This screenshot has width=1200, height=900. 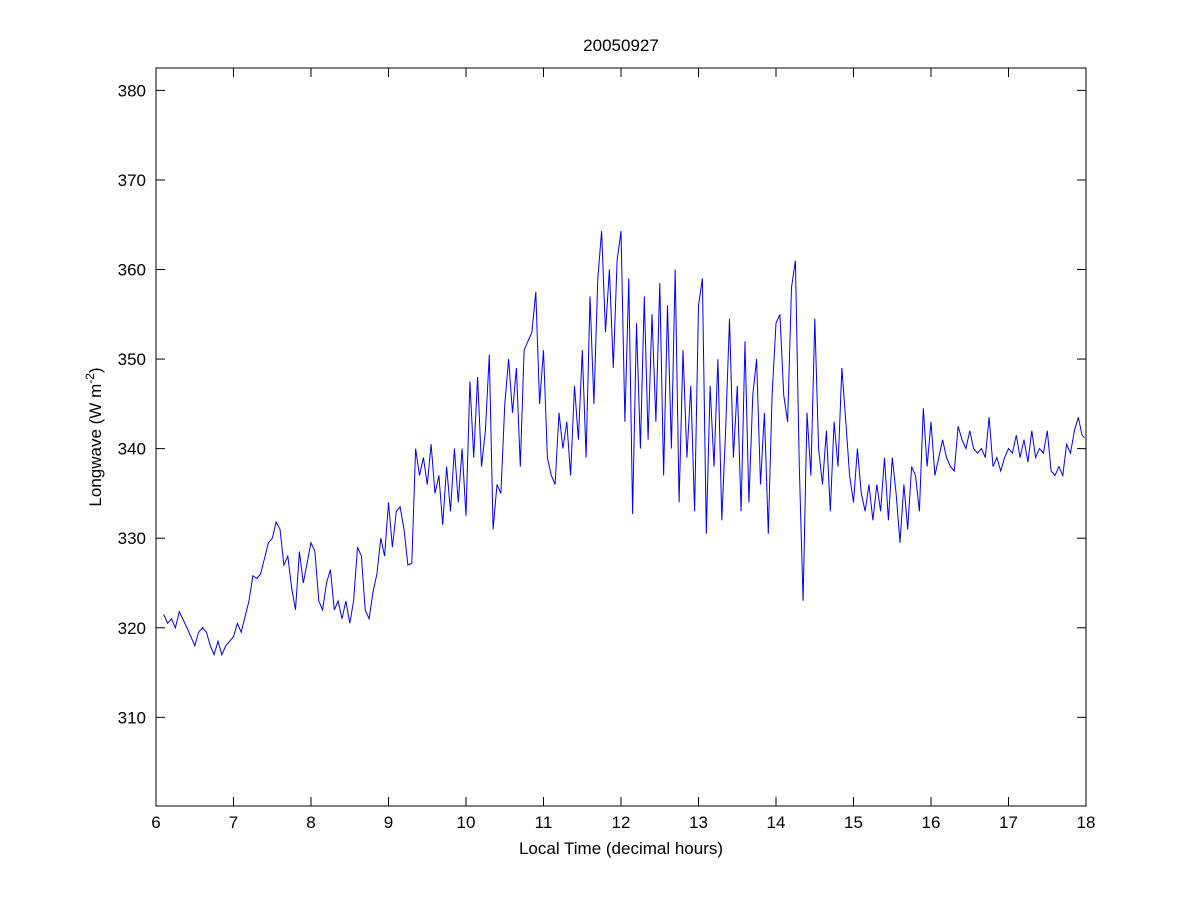 What do you see at coordinates (466, 822) in the screenshot?
I see `x-tick-label: 10` at bounding box center [466, 822].